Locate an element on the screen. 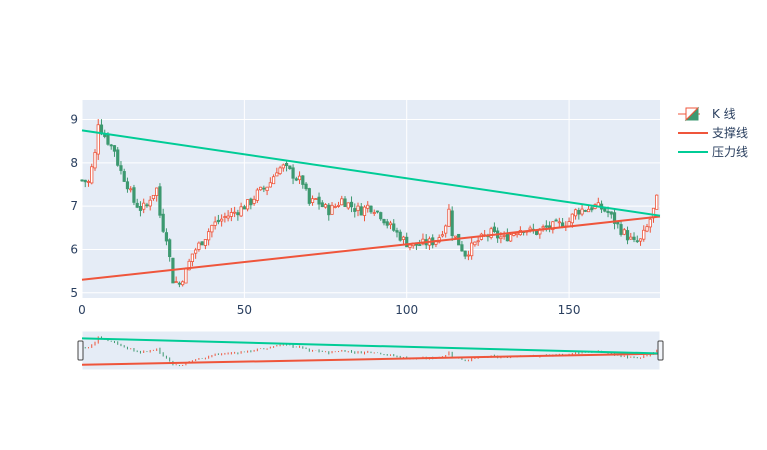 This screenshot has width=767, height=450. slider-support-line is located at coordinates (371, 359).